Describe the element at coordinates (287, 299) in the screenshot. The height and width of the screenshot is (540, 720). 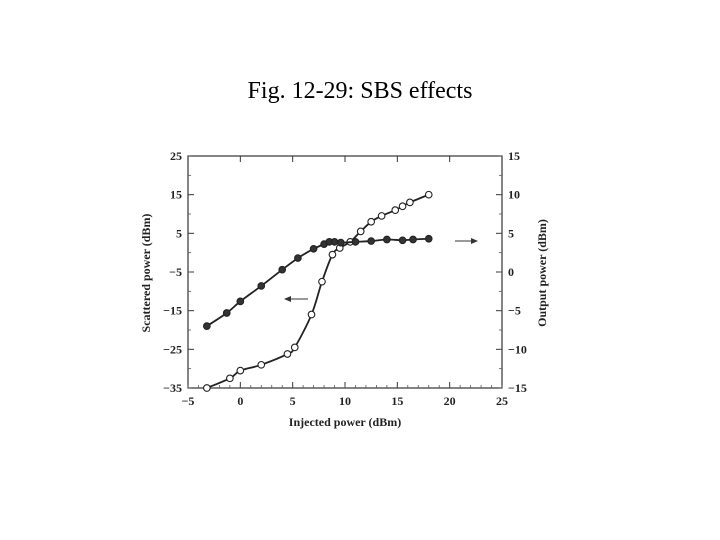
I see `left-axis-arrowhead` at that location.